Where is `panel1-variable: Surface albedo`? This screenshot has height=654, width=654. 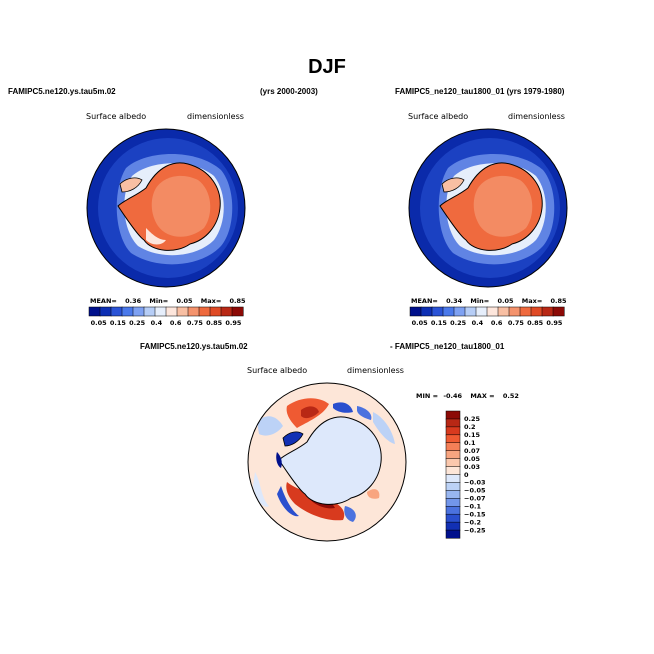
panel1-variable: Surface albedo is located at coordinates (116, 116).